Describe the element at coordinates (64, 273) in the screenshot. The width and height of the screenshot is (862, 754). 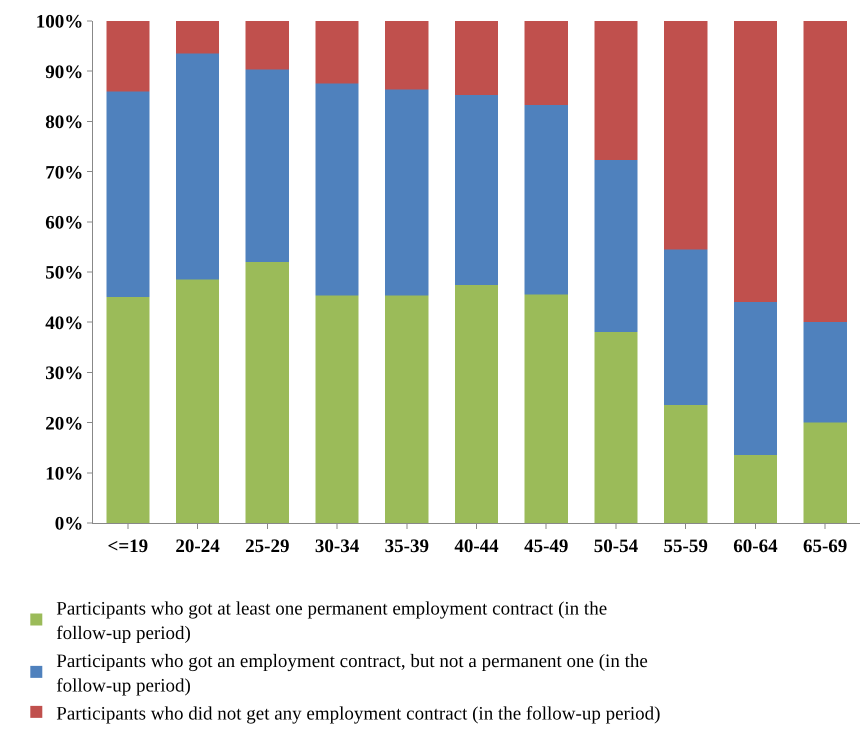
I see `y-tick-label: 50%` at that location.